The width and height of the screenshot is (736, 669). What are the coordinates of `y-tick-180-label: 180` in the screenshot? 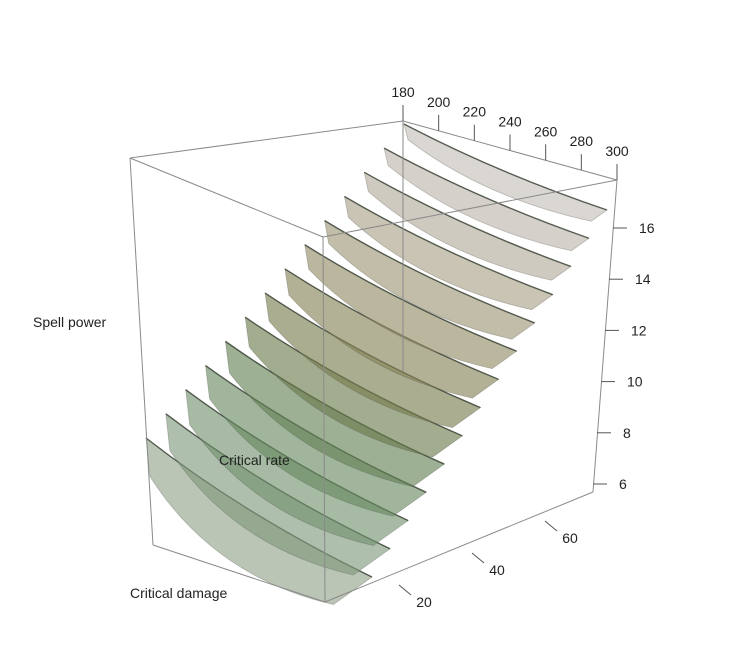 It's located at (403, 92).